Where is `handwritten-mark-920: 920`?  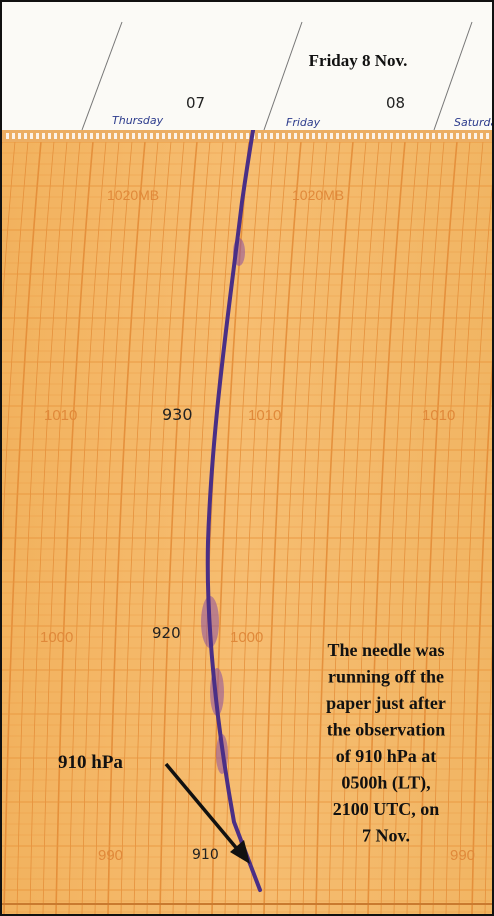
handwritten-mark-920: 920 is located at coordinates (166, 633).